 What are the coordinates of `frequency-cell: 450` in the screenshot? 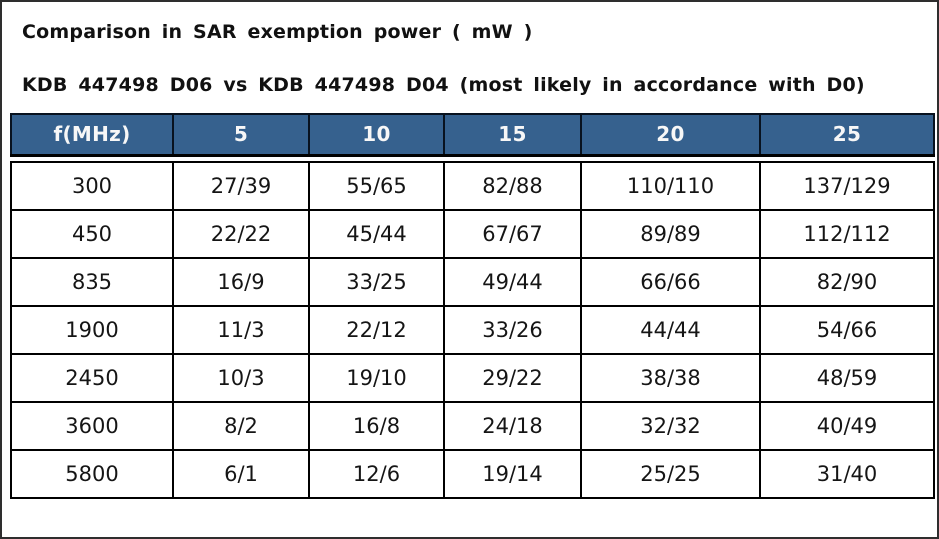 It's located at (92, 234).